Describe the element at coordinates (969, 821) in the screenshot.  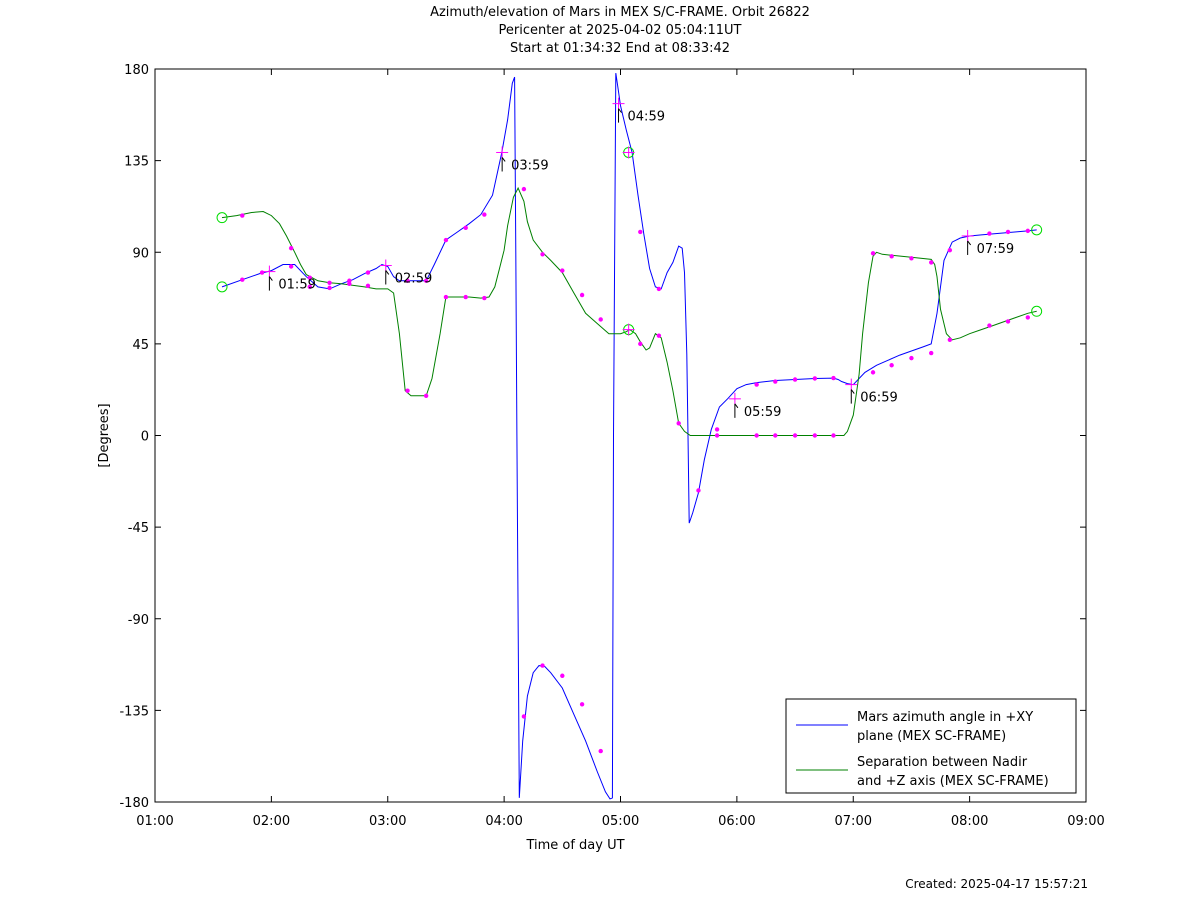
I see `x-tick-label: 08:00` at that location.